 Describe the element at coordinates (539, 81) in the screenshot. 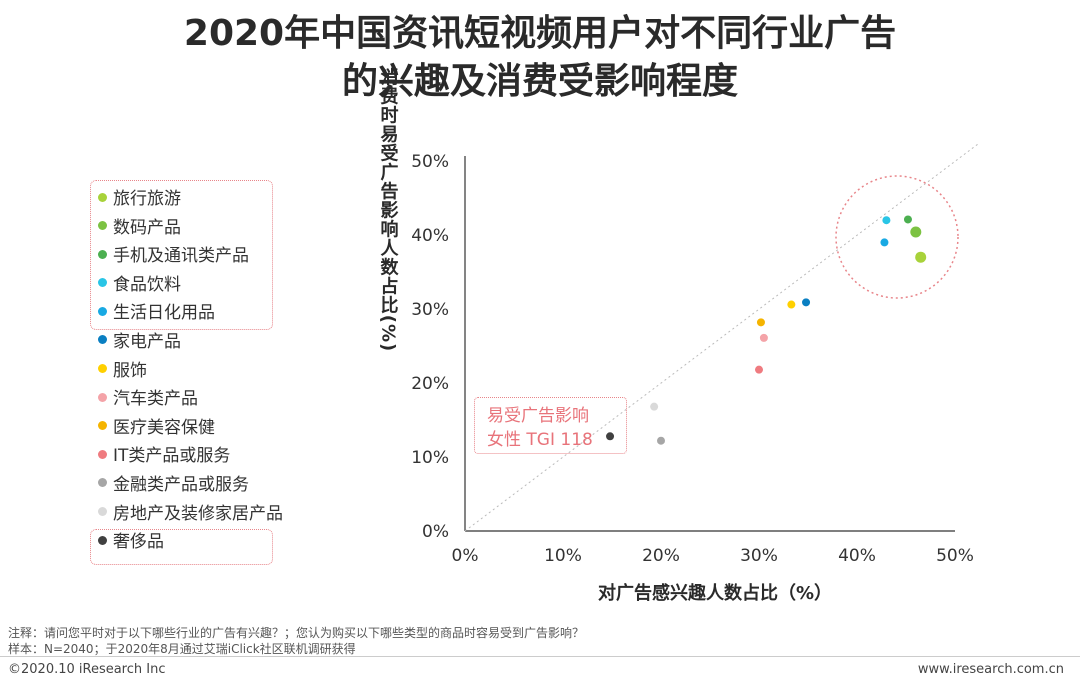

I see `title-line-2: 的兴趣及消费受影响程度` at that location.